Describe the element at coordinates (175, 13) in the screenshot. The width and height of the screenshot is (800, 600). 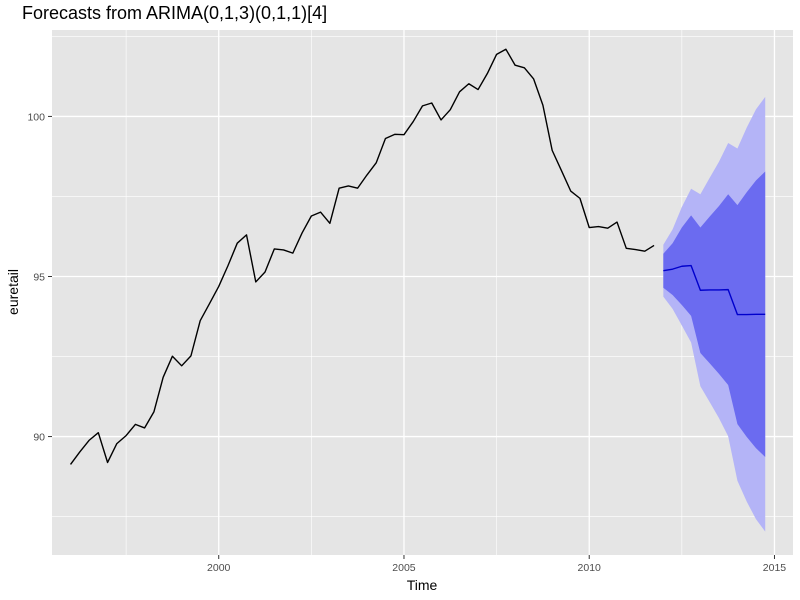
I see `chart-title: Forecasts from ARIMA(0,1,3)(0,1,1)[4]` at that location.